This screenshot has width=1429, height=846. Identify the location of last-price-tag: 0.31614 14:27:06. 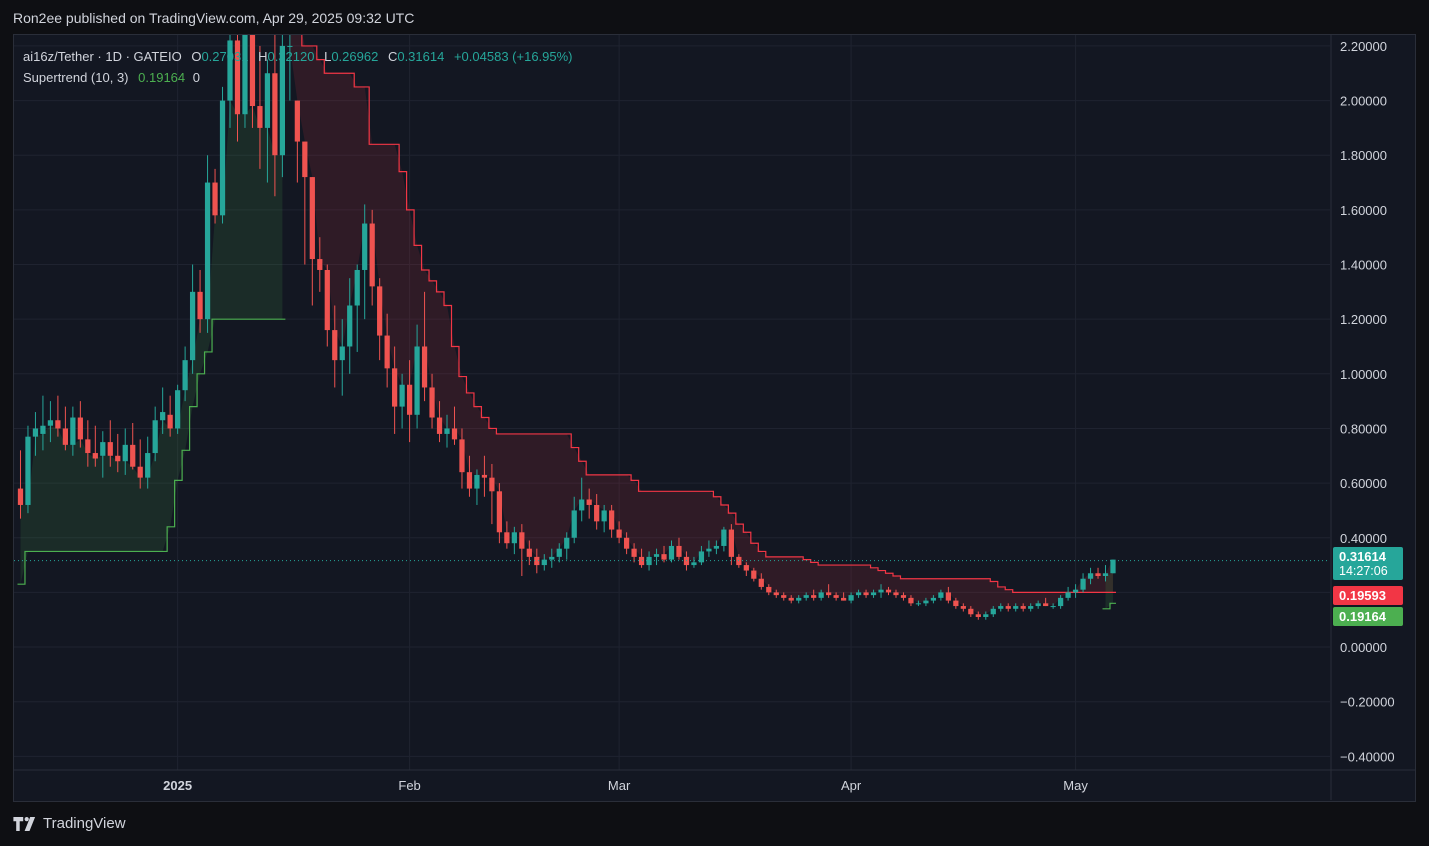
(1368, 563).